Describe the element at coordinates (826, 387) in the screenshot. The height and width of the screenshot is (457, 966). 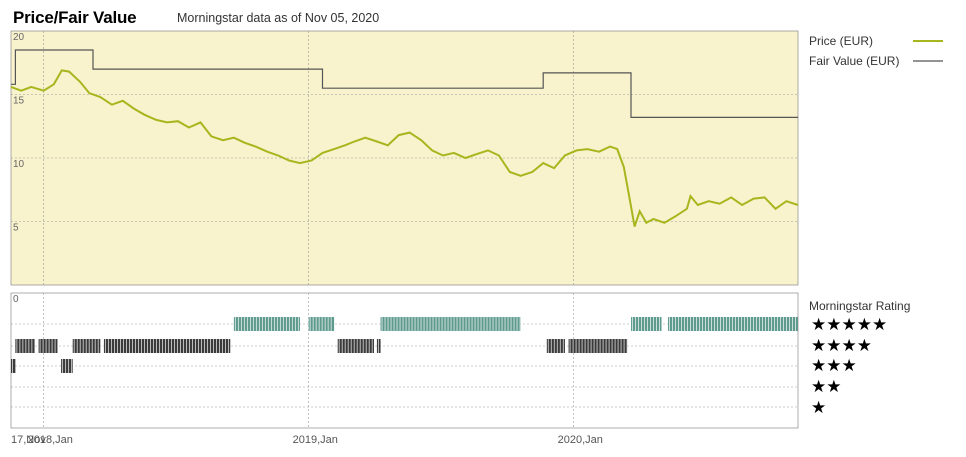
I see `rating-stars-2: ★★` at that location.